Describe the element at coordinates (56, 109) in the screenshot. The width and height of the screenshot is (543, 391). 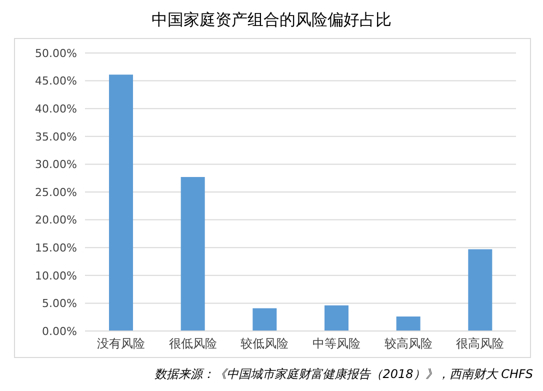
I see `y-tick-label: 40.00%` at that location.